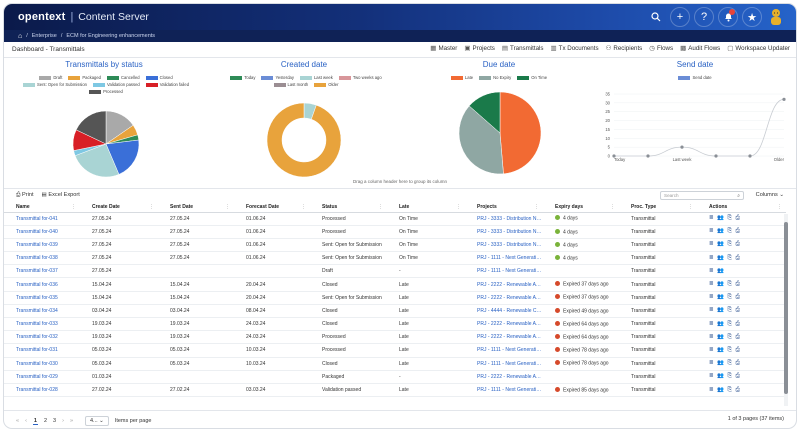  What do you see at coordinates (758, 48) in the screenshot?
I see `workspace-updater-button: ▢ Workspace Updater` at bounding box center [758, 48].